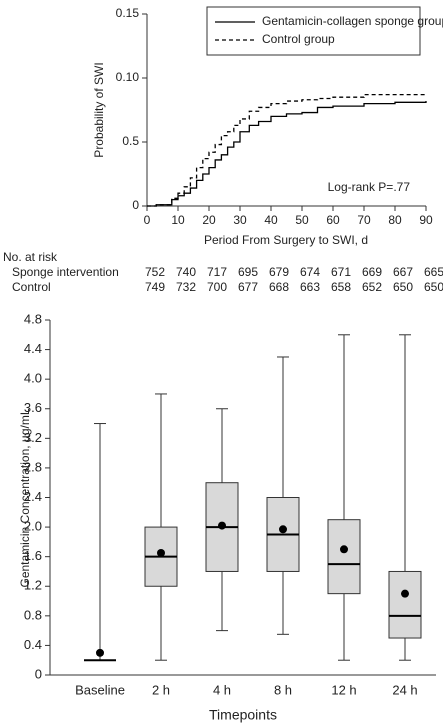  What do you see at coordinates (222, 689) in the screenshot?
I see `x-tick-label: 4 h` at bounding box center [222, 689].